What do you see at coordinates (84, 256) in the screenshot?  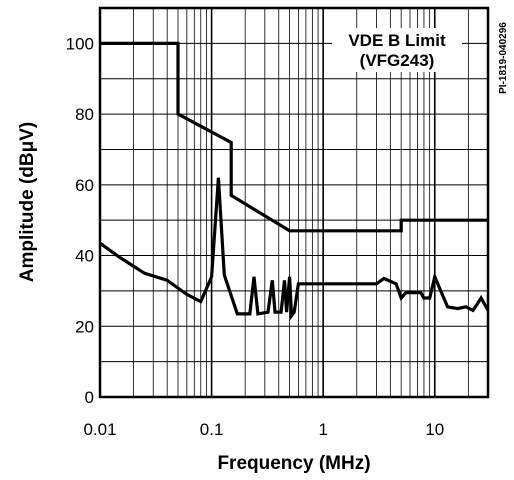 I see `y-tick-label: 40` at bounding box center [84, 256].